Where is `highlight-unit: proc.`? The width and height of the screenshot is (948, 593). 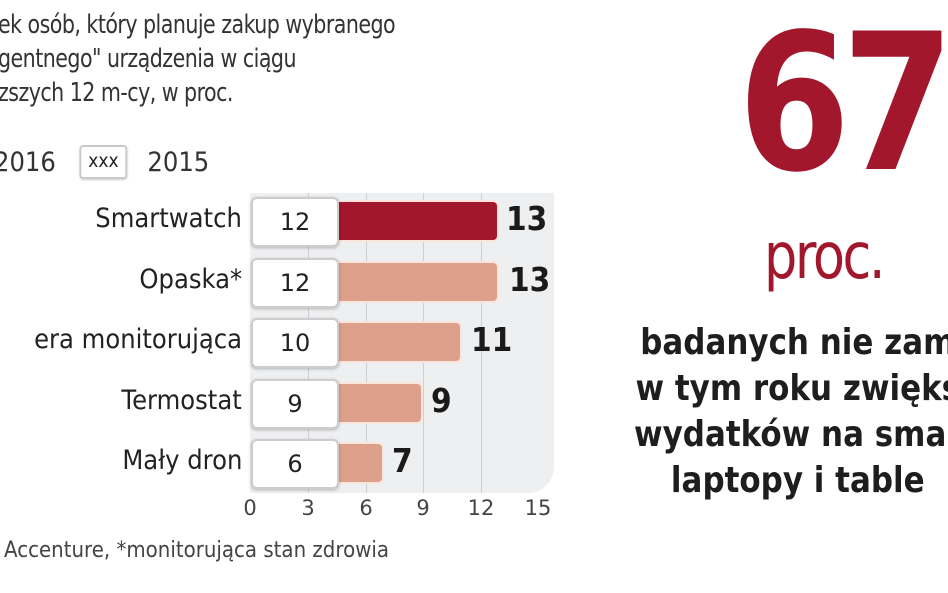
highlight-unit: proc. is located at coordinates (825, 257).